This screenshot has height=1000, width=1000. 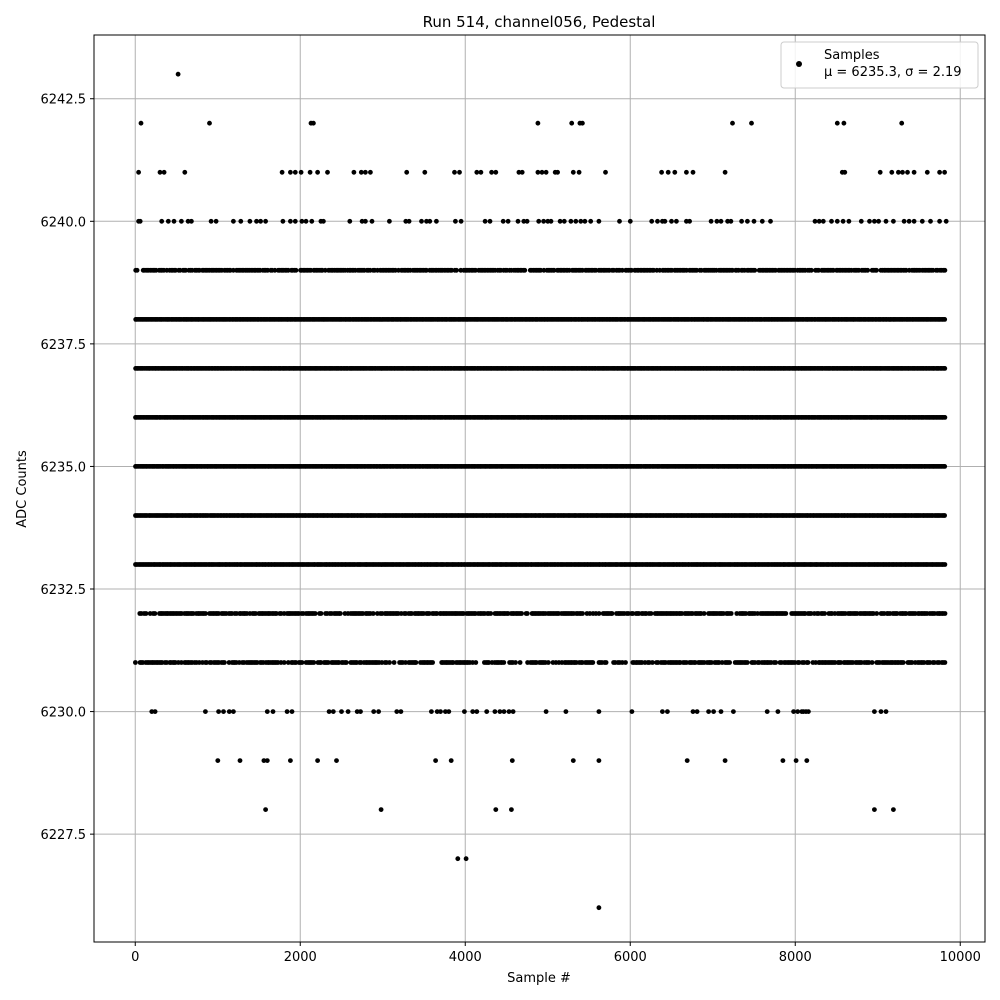 I want to click on x-tick-label: 10000, so click(x=960, y=957).